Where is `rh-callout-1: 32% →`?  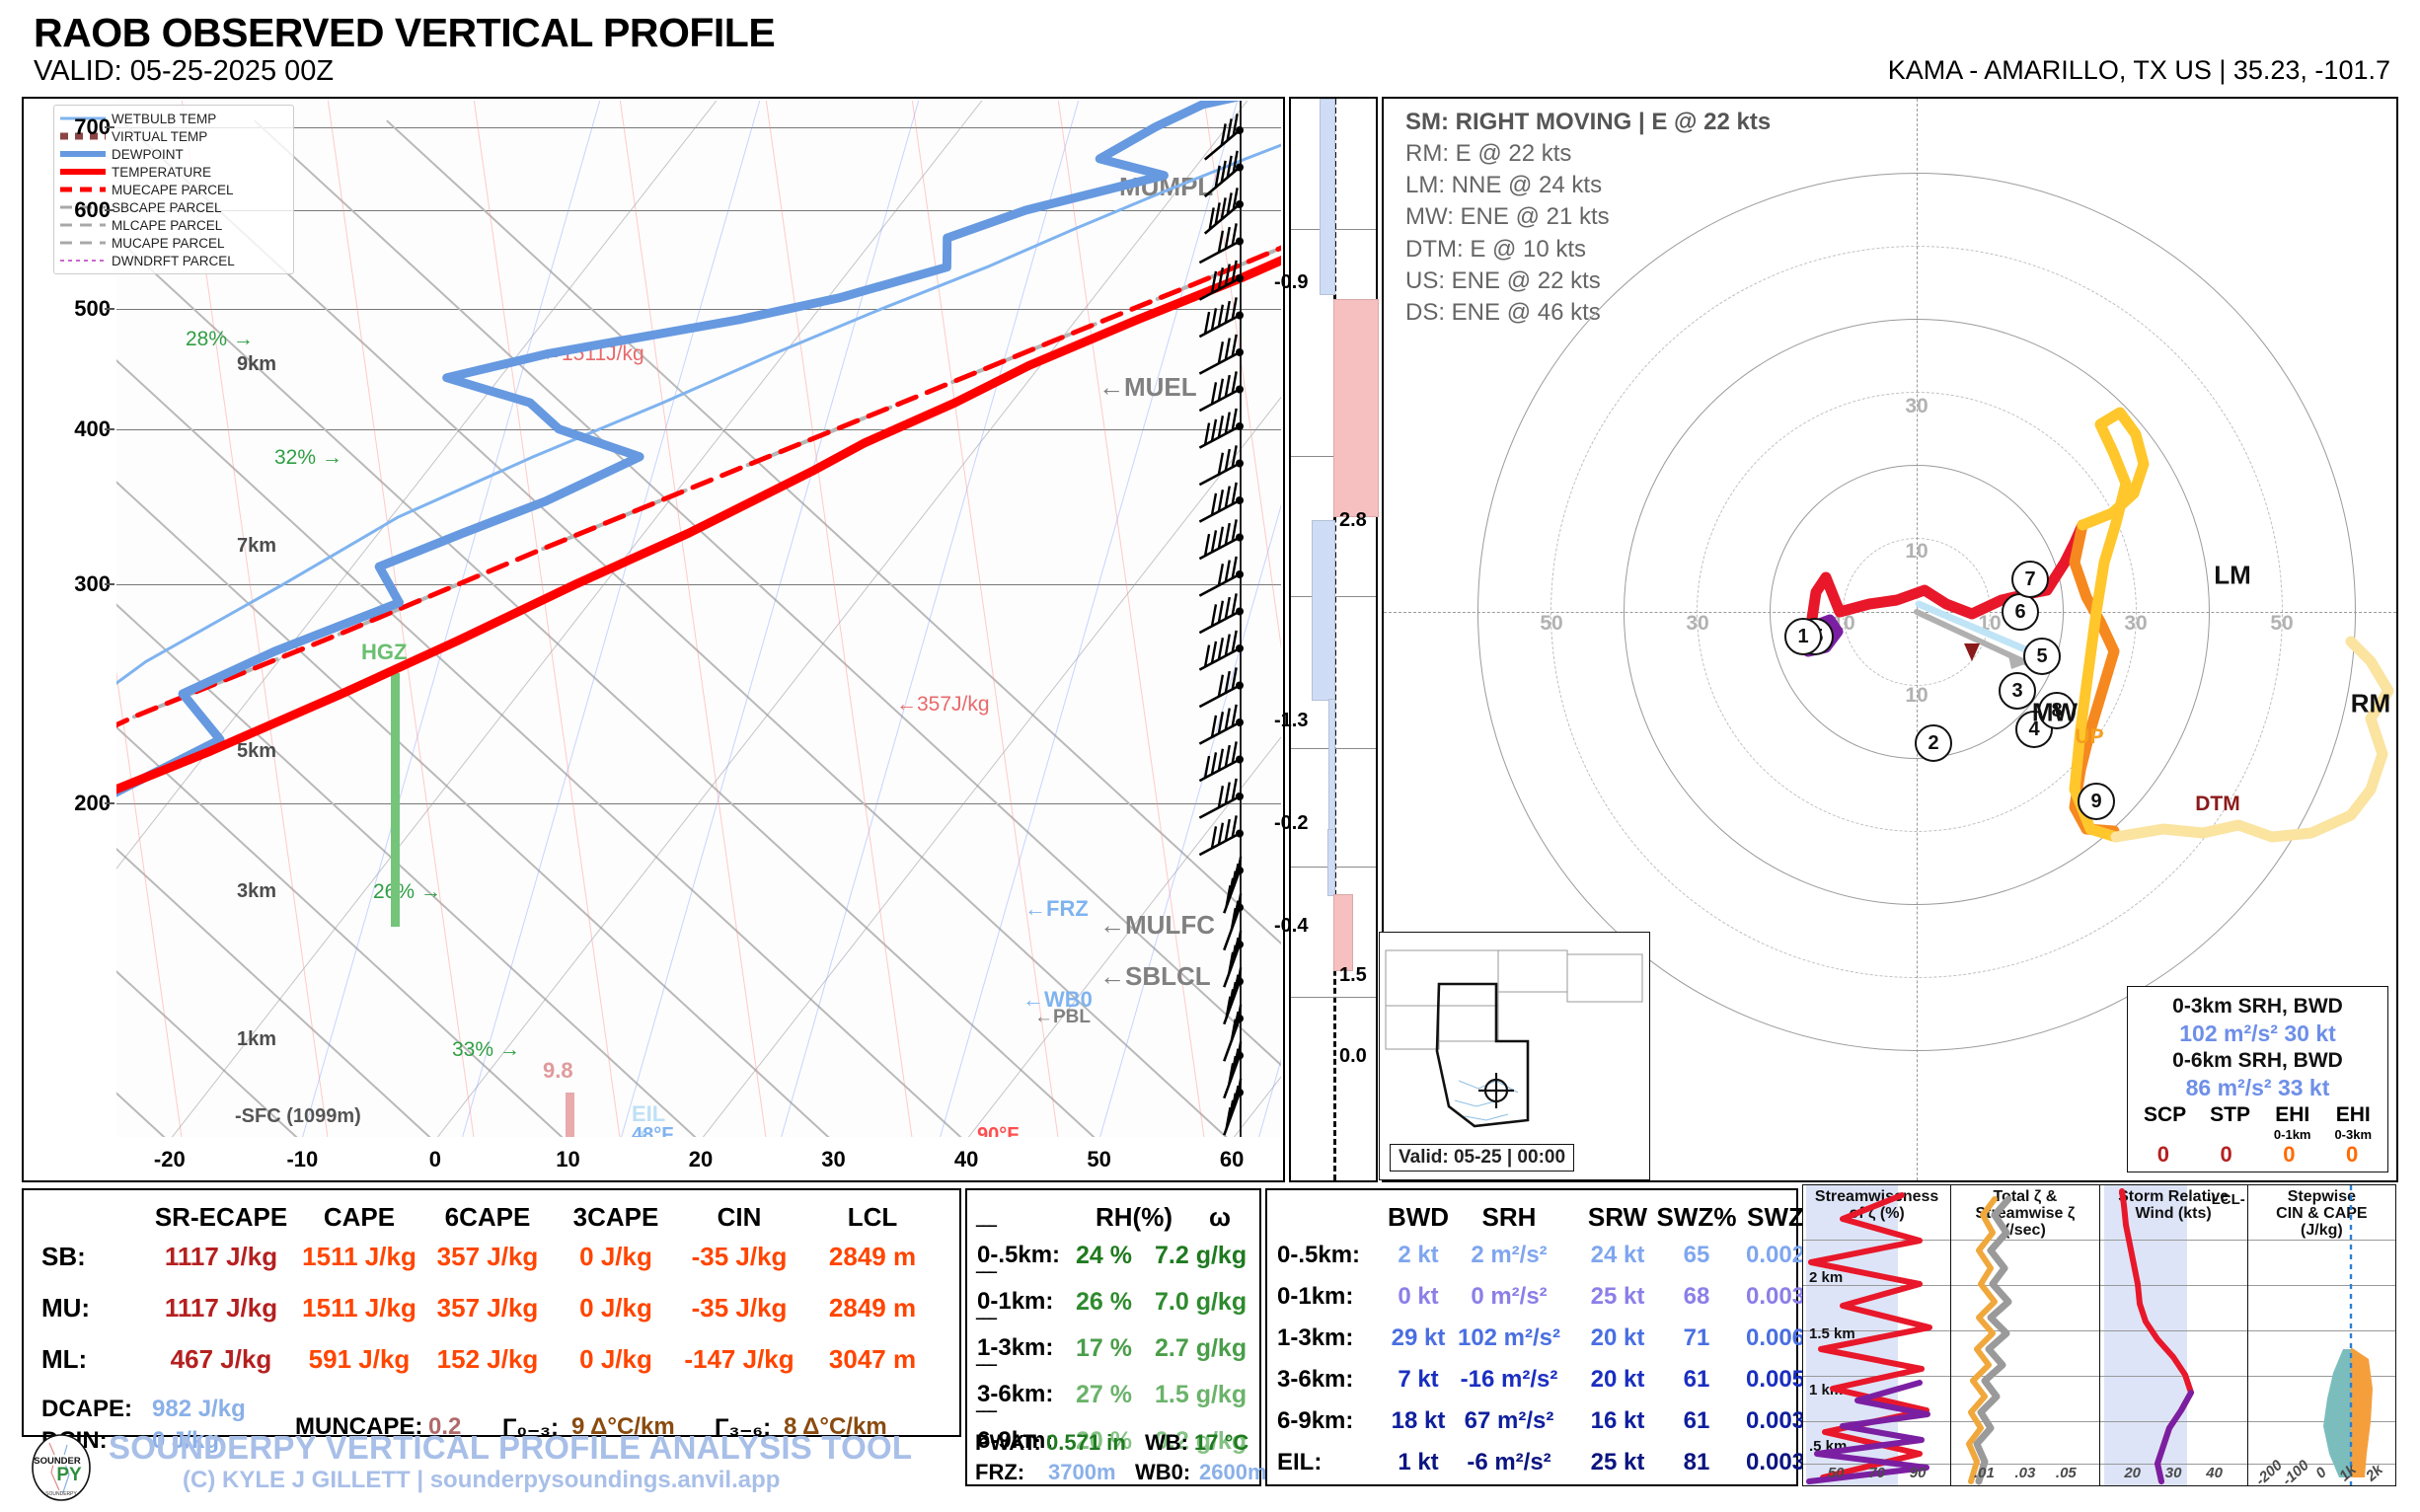 rh-callout-1: 32% → is located at coordinates (308, 457).